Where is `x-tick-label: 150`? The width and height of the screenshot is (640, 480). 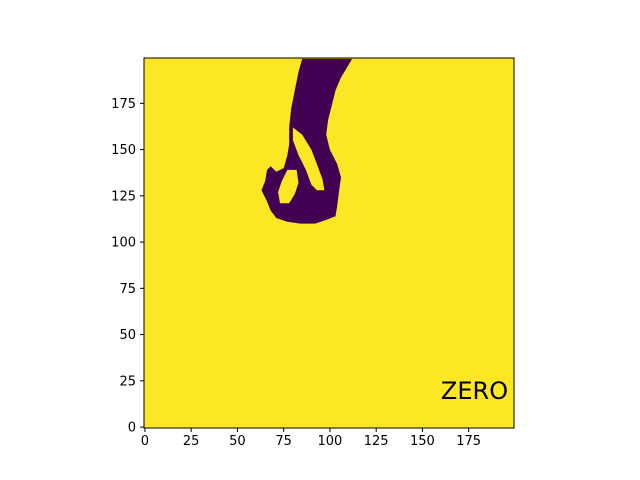 x-tick-label: 150 is located at coordinates (422, 441).